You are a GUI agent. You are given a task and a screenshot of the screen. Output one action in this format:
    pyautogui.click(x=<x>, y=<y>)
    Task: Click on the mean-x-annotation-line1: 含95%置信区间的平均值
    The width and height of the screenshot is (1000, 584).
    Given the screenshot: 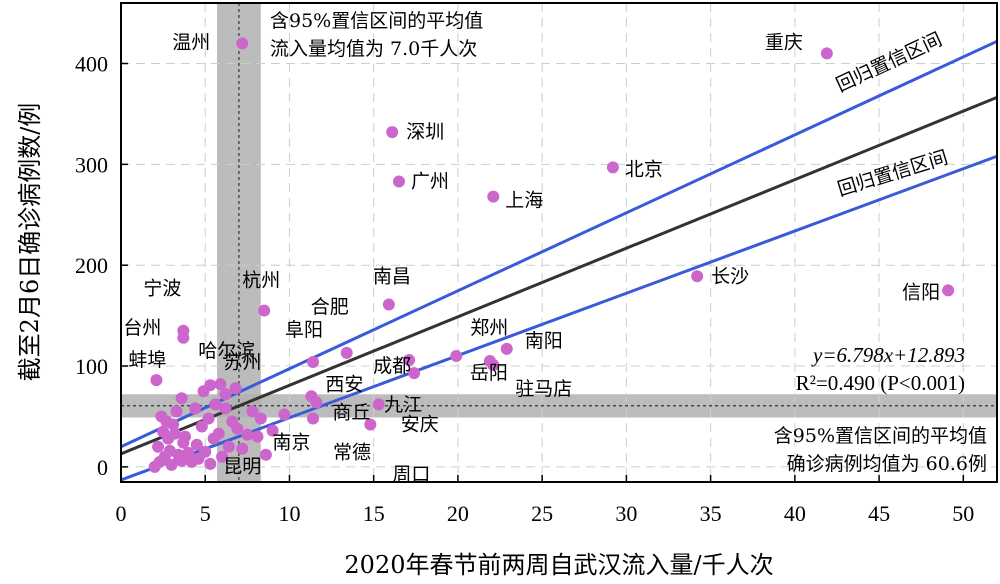 What is the action you would take?
    pyautogui.click(x=376, y=21)
    